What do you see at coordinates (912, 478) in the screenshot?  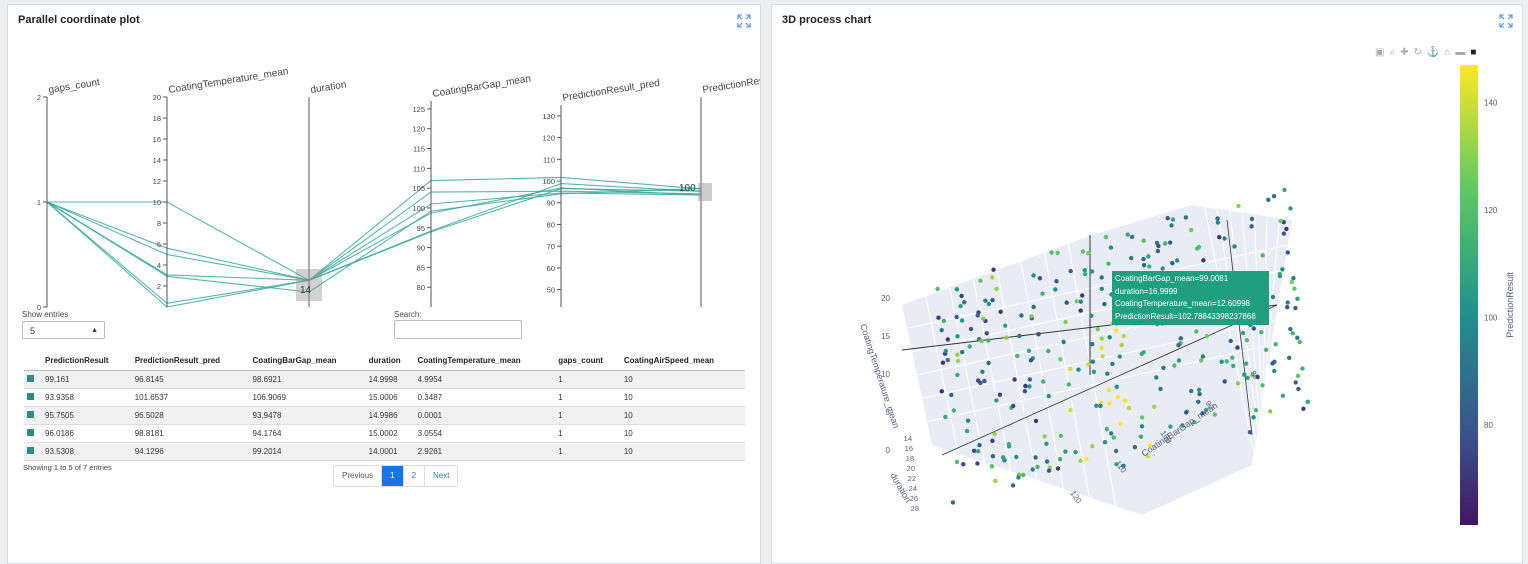 I see `y-tick-label: 22` at bounding box center [912, 478].